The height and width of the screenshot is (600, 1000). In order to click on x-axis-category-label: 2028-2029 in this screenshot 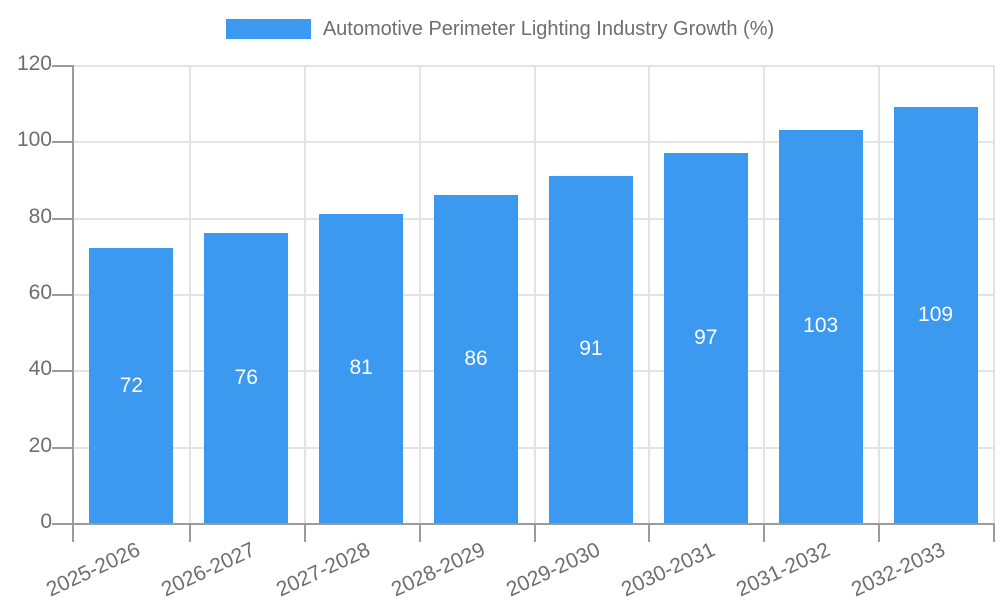, I will do `click(438, 569)`.